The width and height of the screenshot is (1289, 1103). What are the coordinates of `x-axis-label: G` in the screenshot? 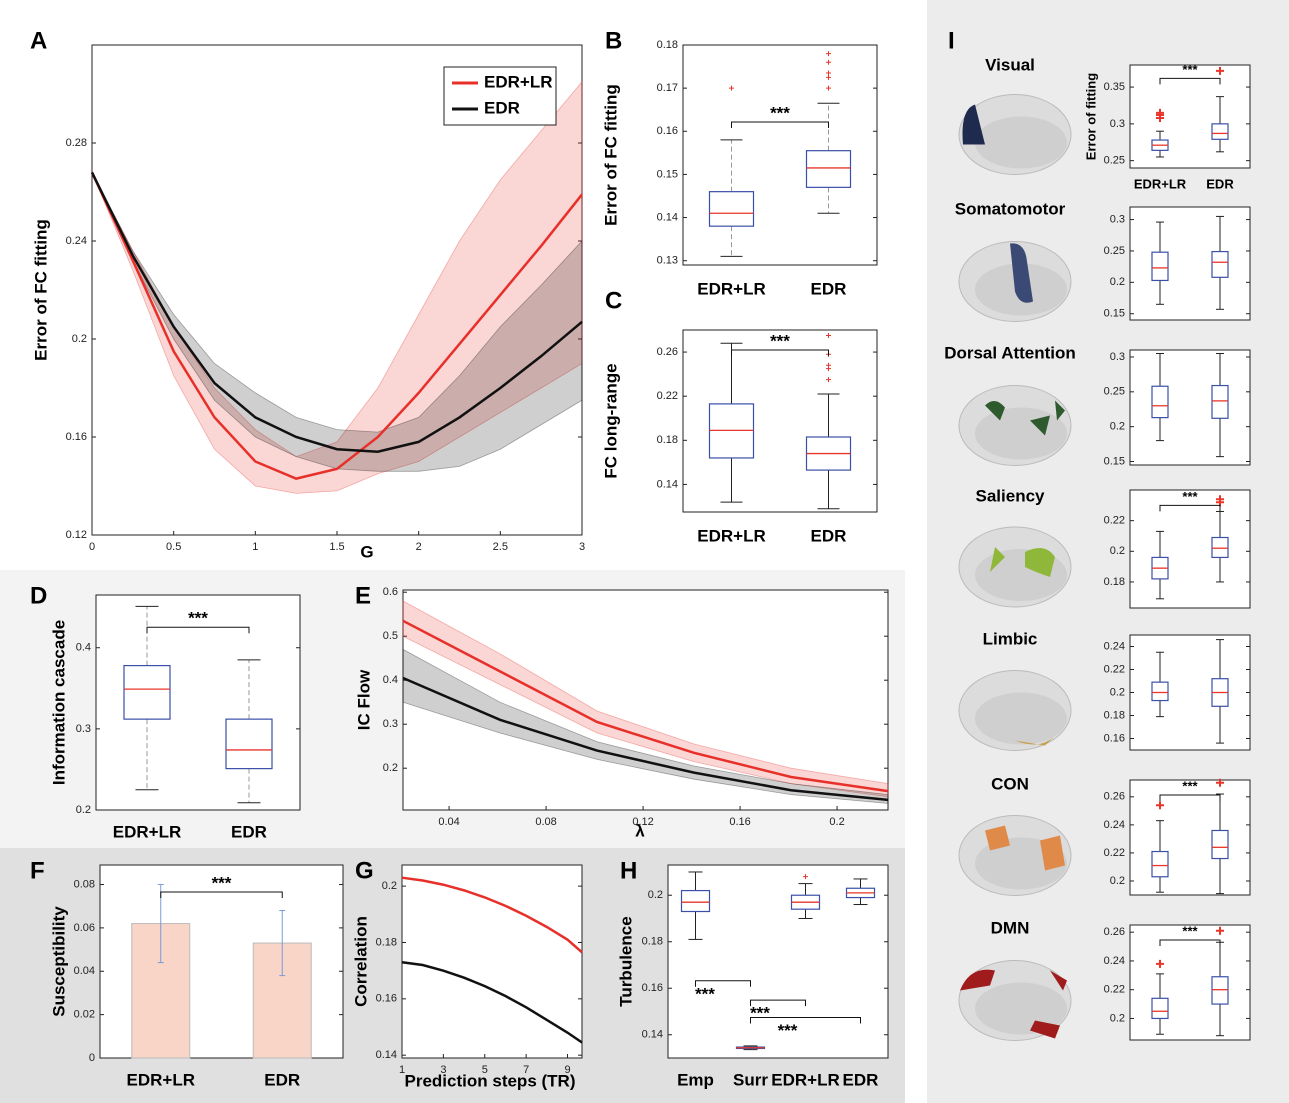 It's located at (366, 551).